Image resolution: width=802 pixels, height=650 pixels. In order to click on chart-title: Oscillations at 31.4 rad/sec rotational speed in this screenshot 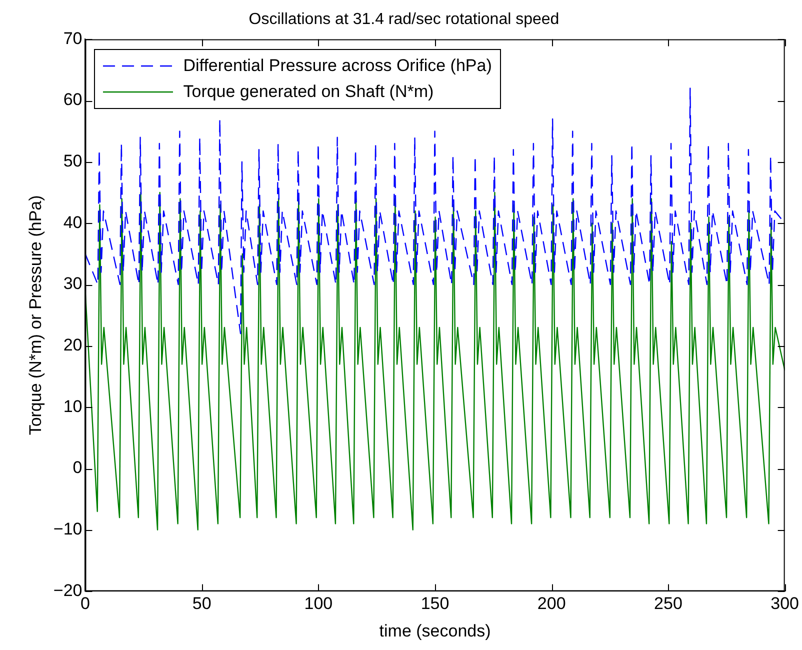, I will do `click(404, 19)`.